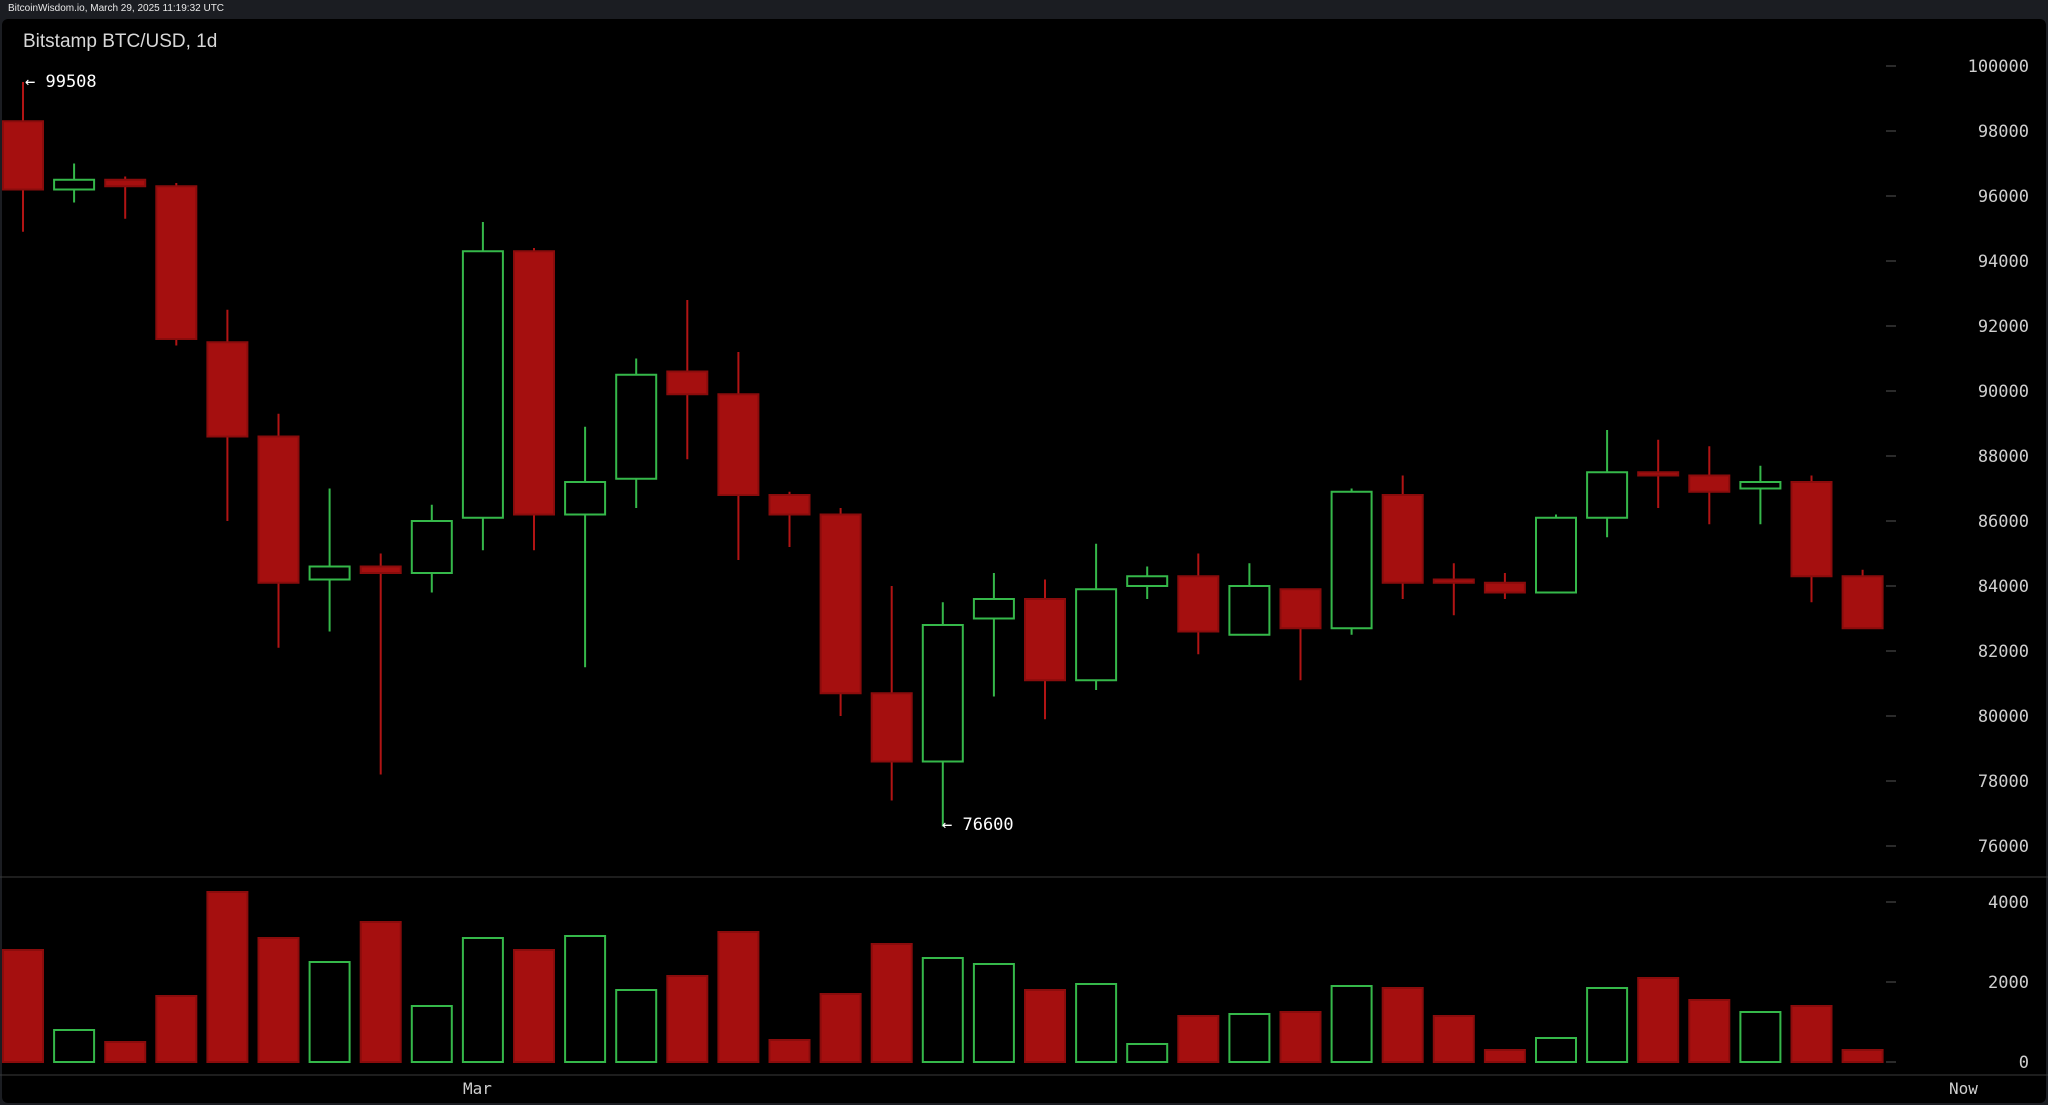  I want to click on price-tick-label: 88000, so click(2003, 457).